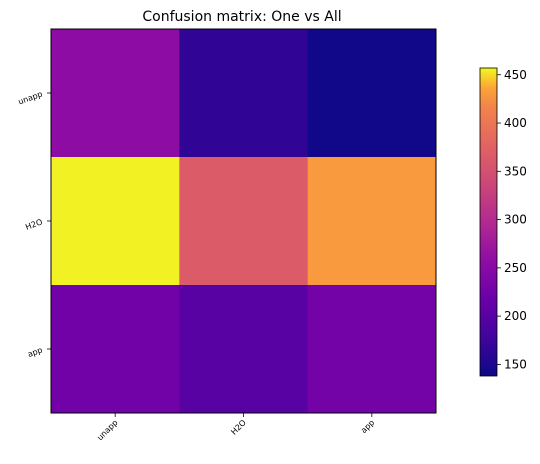 This screenshot has width=540, height=464. What do you see at coordinates (488, 222) in the screenshot?
I see `colorbar-gradient` at bounding box center [488, 222].